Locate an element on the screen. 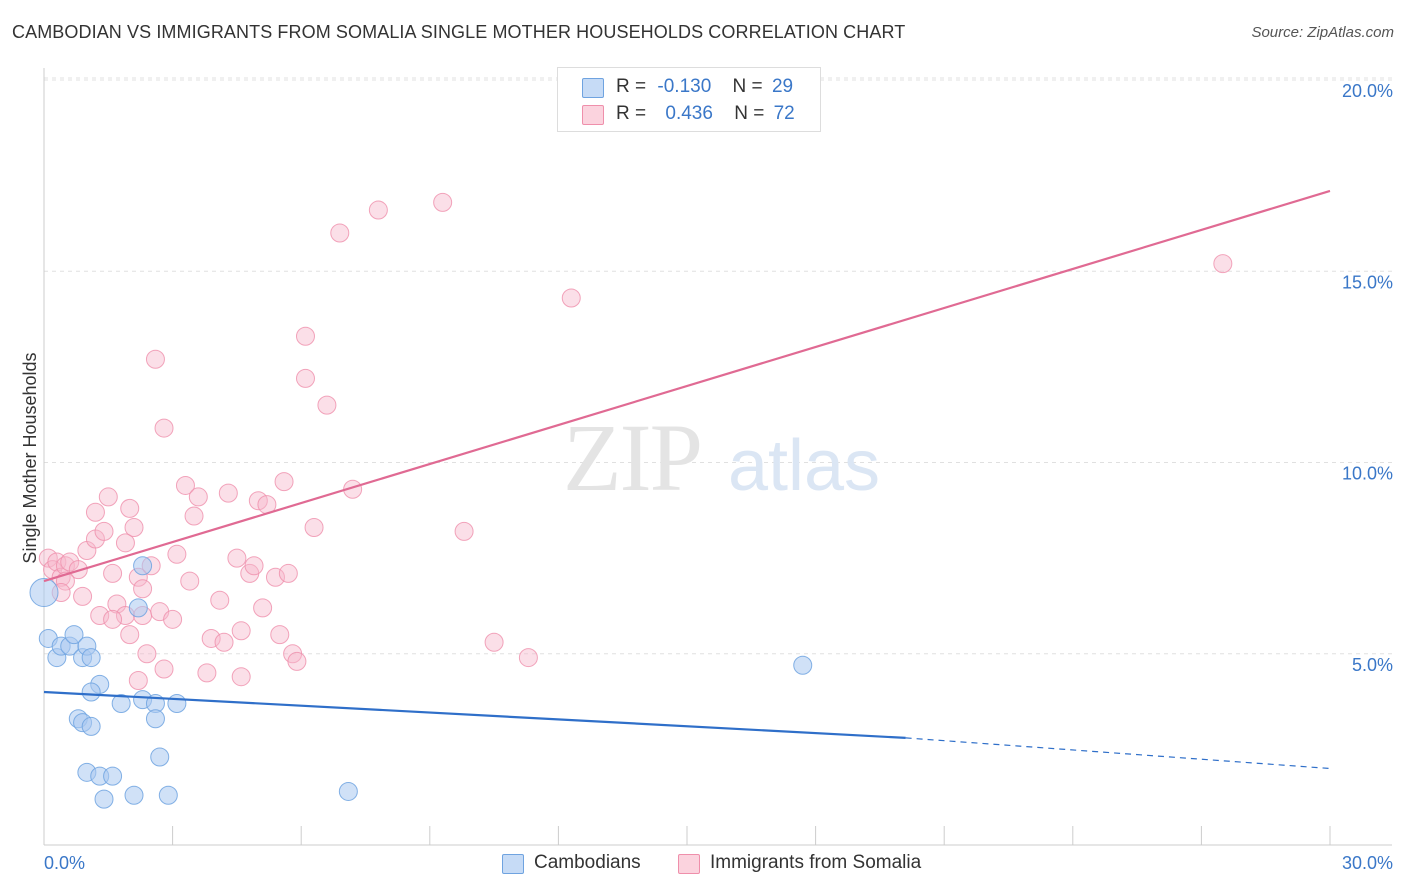  watermark-atlas: atlas is located at coordinates (804, 466).